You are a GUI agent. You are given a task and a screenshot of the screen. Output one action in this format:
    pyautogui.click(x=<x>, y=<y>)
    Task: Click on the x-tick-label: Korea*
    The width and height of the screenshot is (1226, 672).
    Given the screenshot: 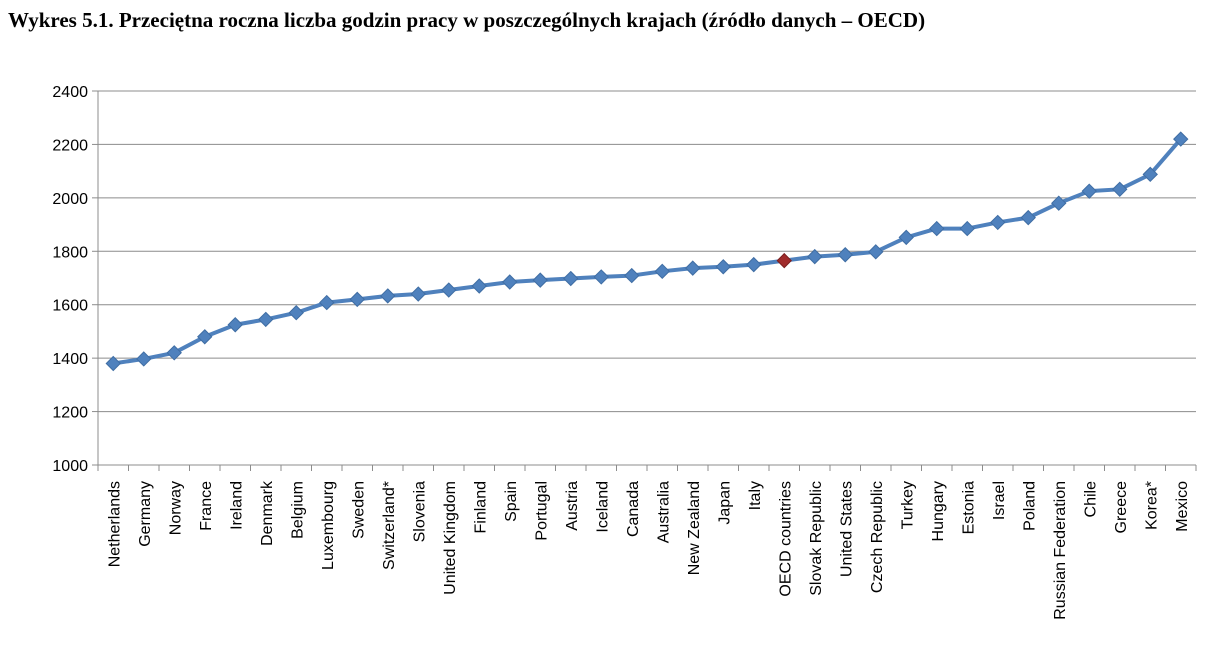 What is the action you would take?
    pyautogui.click(x=1151, y=505)
    